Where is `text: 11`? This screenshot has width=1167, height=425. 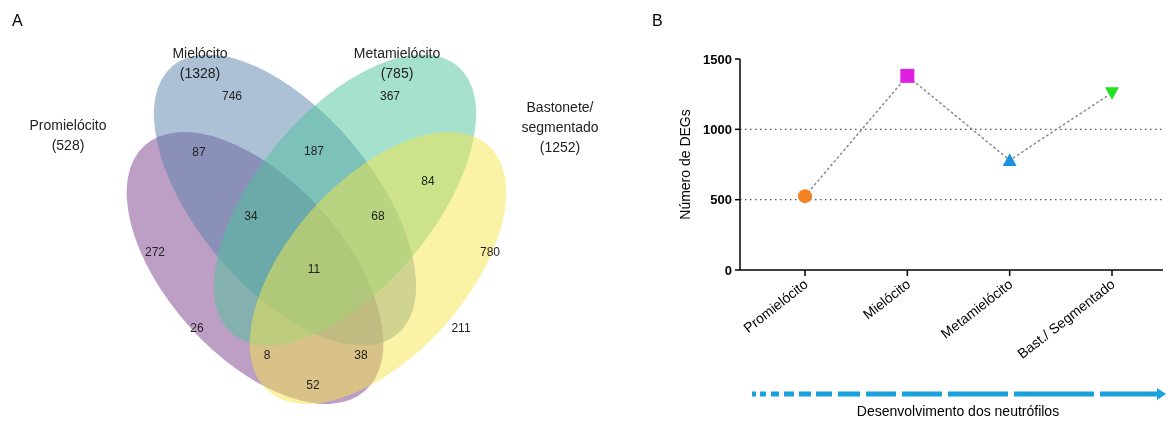
text: 11 is located at coordinates (314, 269).